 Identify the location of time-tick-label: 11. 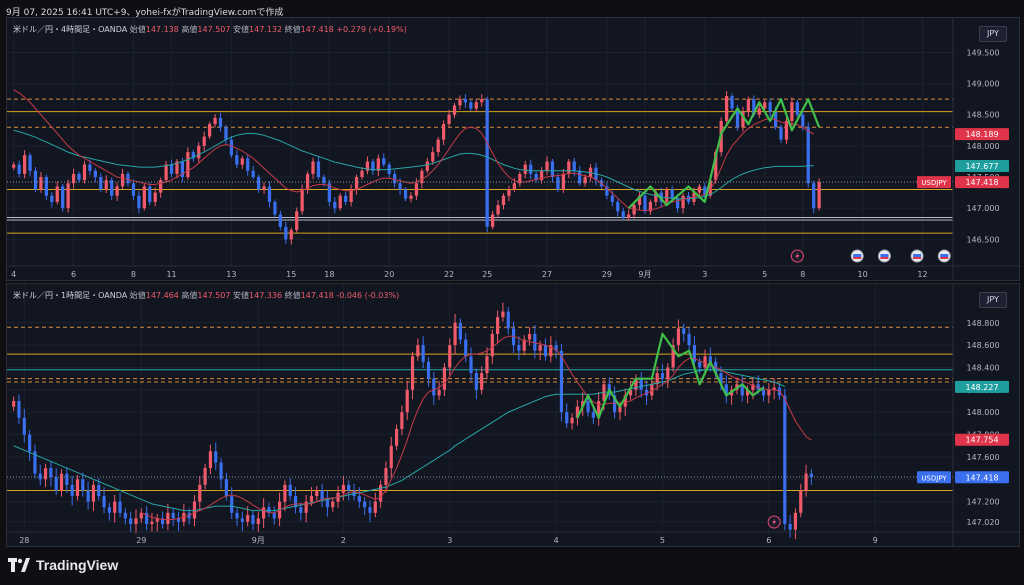
(171, 274).